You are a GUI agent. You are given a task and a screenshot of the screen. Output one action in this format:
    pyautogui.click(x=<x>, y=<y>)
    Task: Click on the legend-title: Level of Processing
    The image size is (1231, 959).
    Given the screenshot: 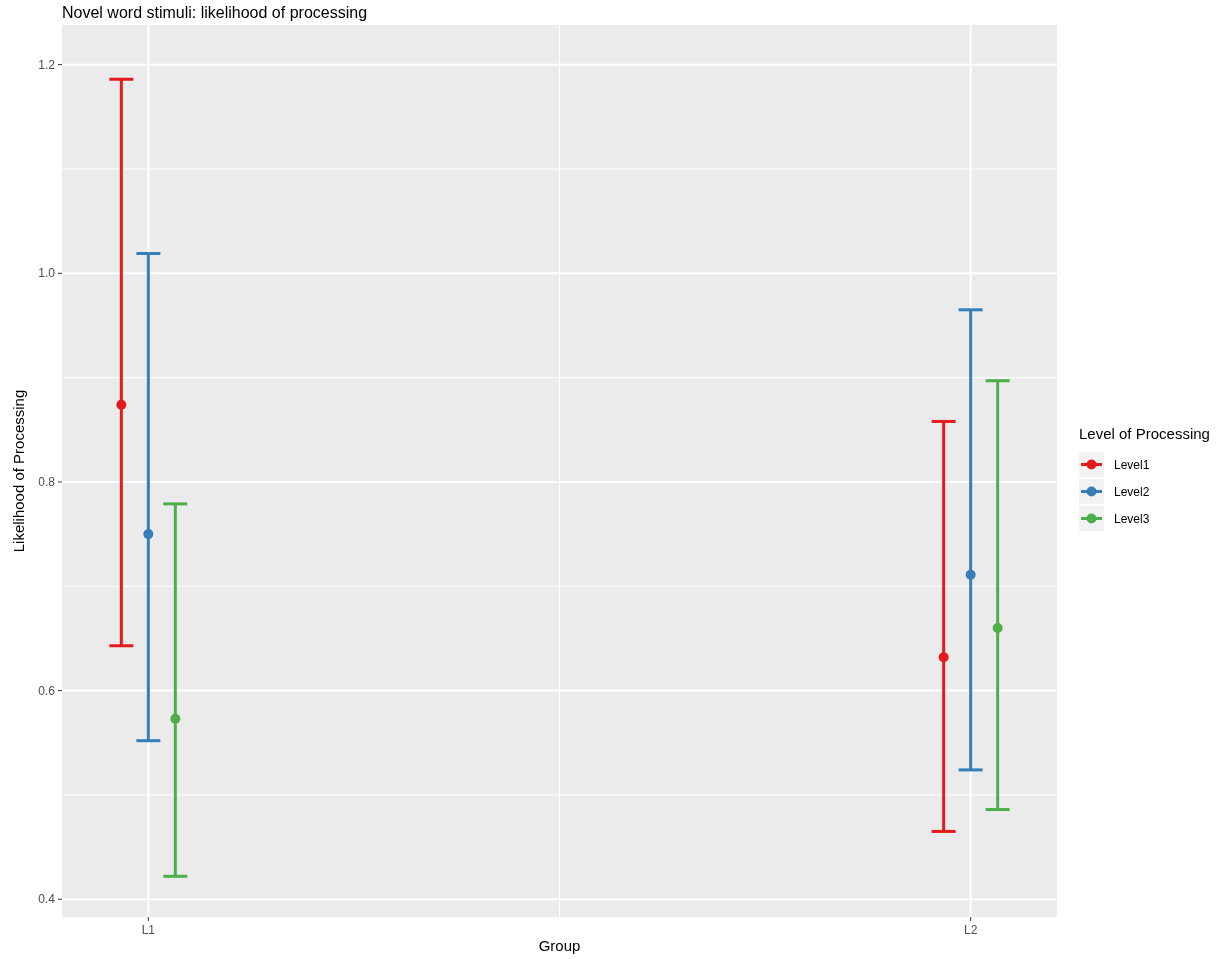 What is the action you would take?
    pyautogui.click(x=1144, y=433)
    